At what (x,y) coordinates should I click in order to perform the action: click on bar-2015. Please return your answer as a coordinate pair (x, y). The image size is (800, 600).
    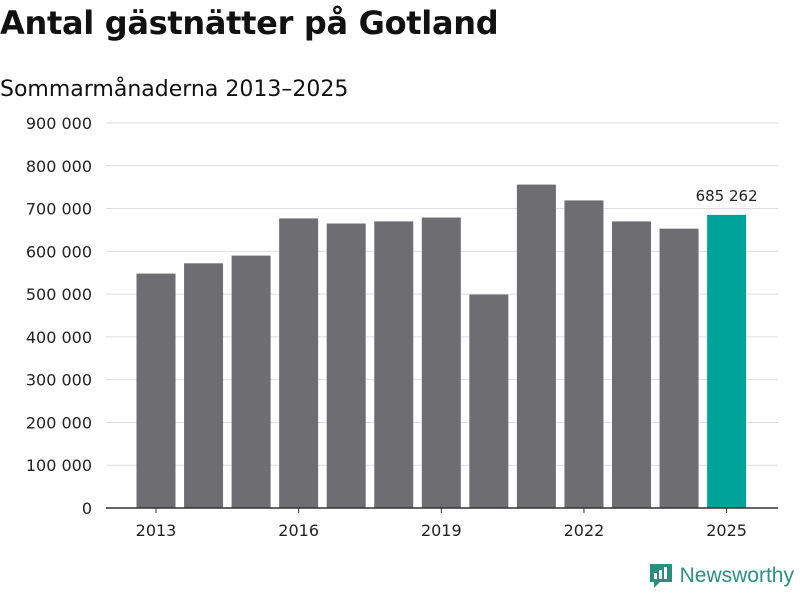
    Looking at the image, I should click on (251, 381).